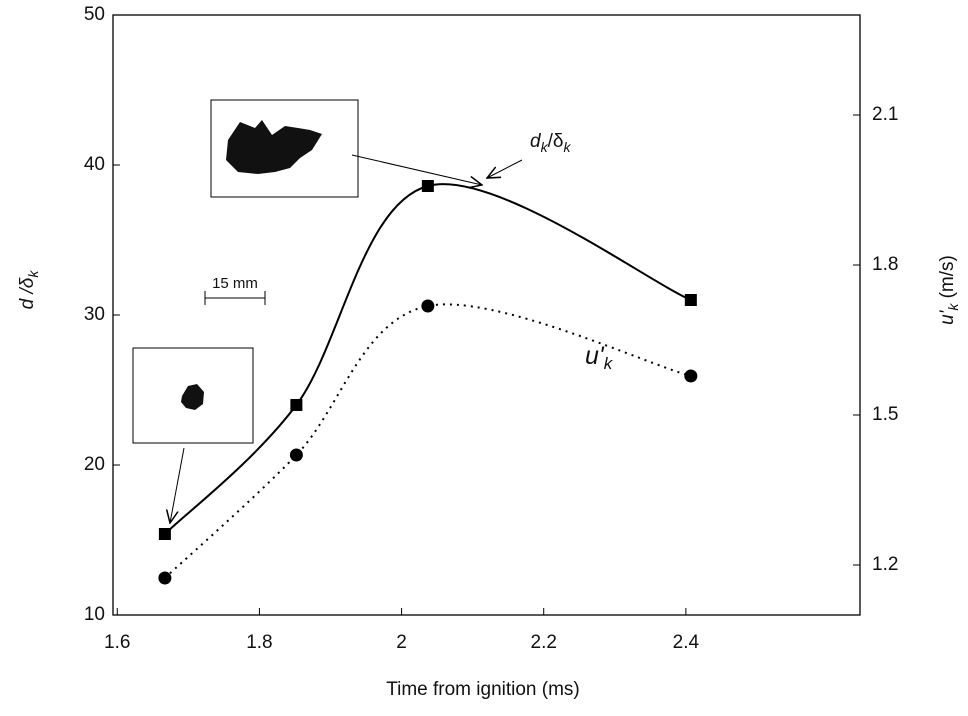  I want to click on y-tick-label: 10, so click(94, 614).